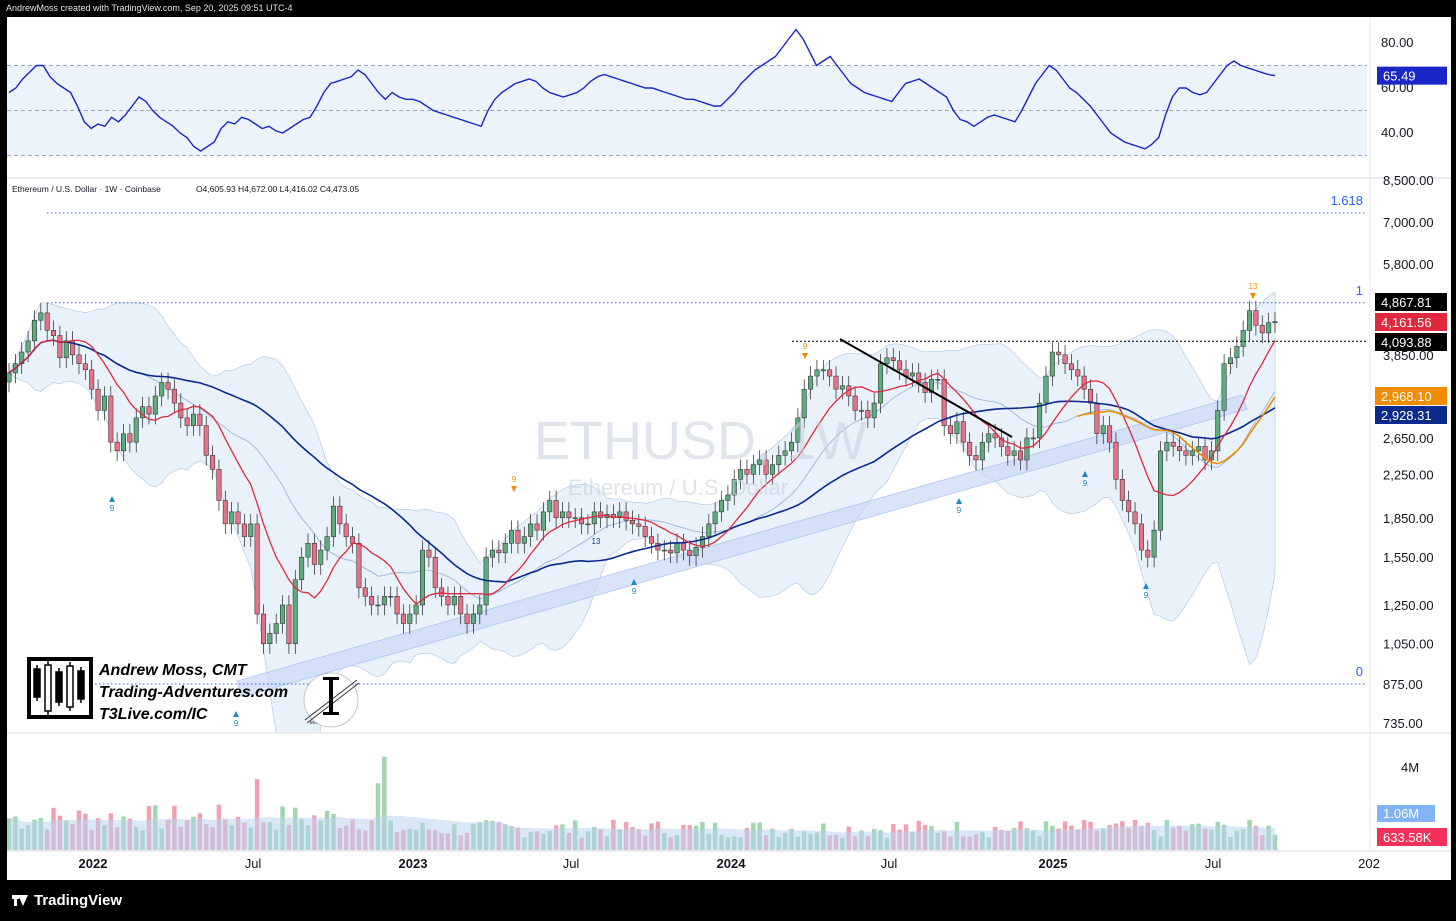 This screenshot has height=921, width=1456. Describe the element at coordinates (1346, 200) in the screenshot. I see `fib-level-label: 1.618` at that location.